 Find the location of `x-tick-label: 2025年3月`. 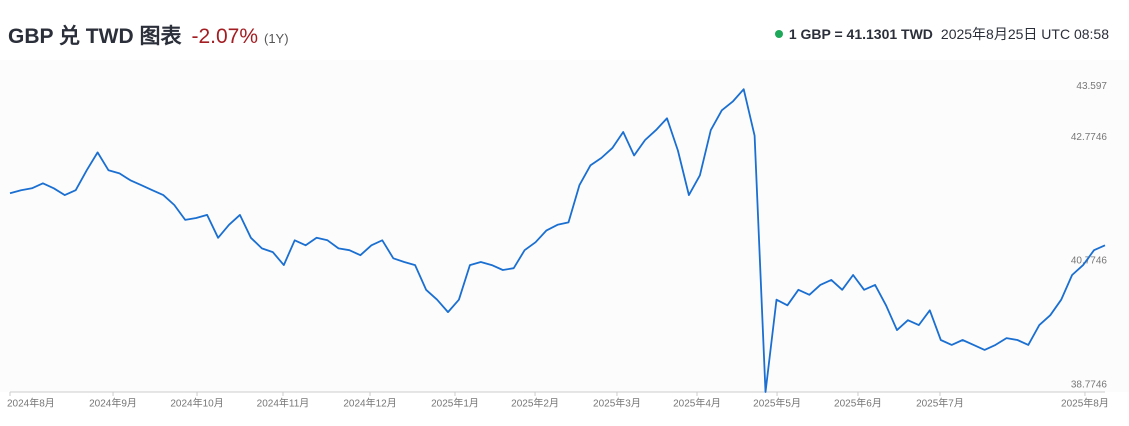

x-tick-label: 2025年3月 is located at coordinates (617, 403).